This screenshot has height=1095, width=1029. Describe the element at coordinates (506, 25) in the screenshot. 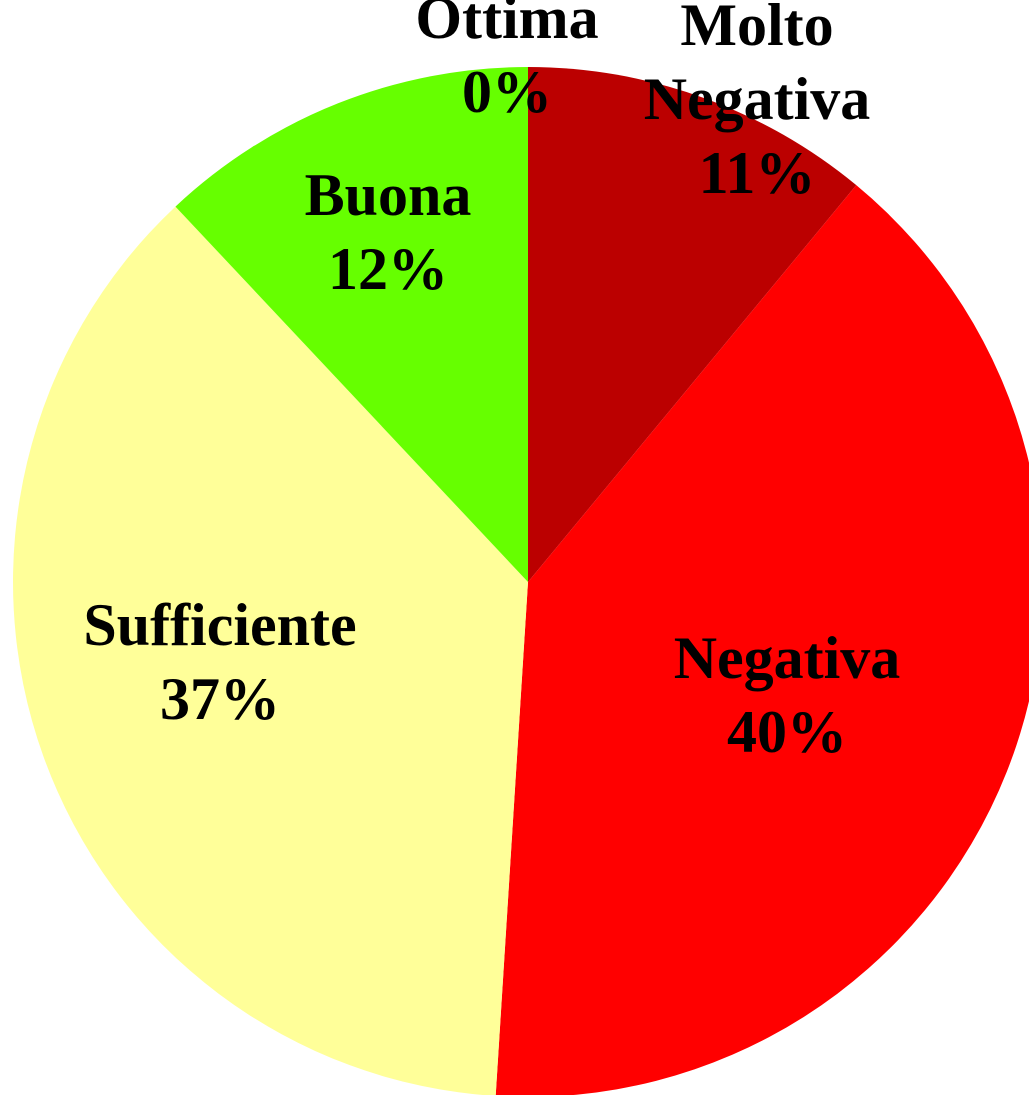

I see `slice-category: Ottima` at that location.